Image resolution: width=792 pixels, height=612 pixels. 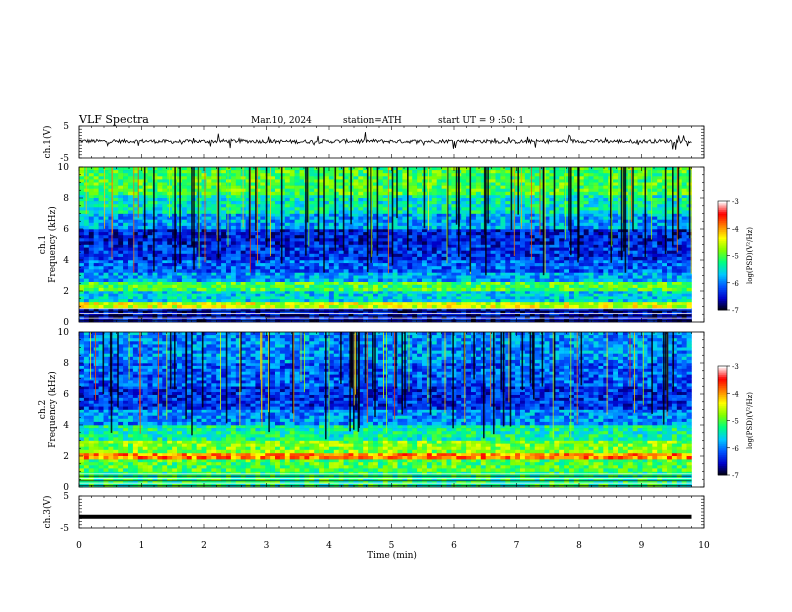 What do you see at coordinates (113, 119) in the screenshot?
I see `figure-title: VLF Spectra` at bounding box center [113, 119].